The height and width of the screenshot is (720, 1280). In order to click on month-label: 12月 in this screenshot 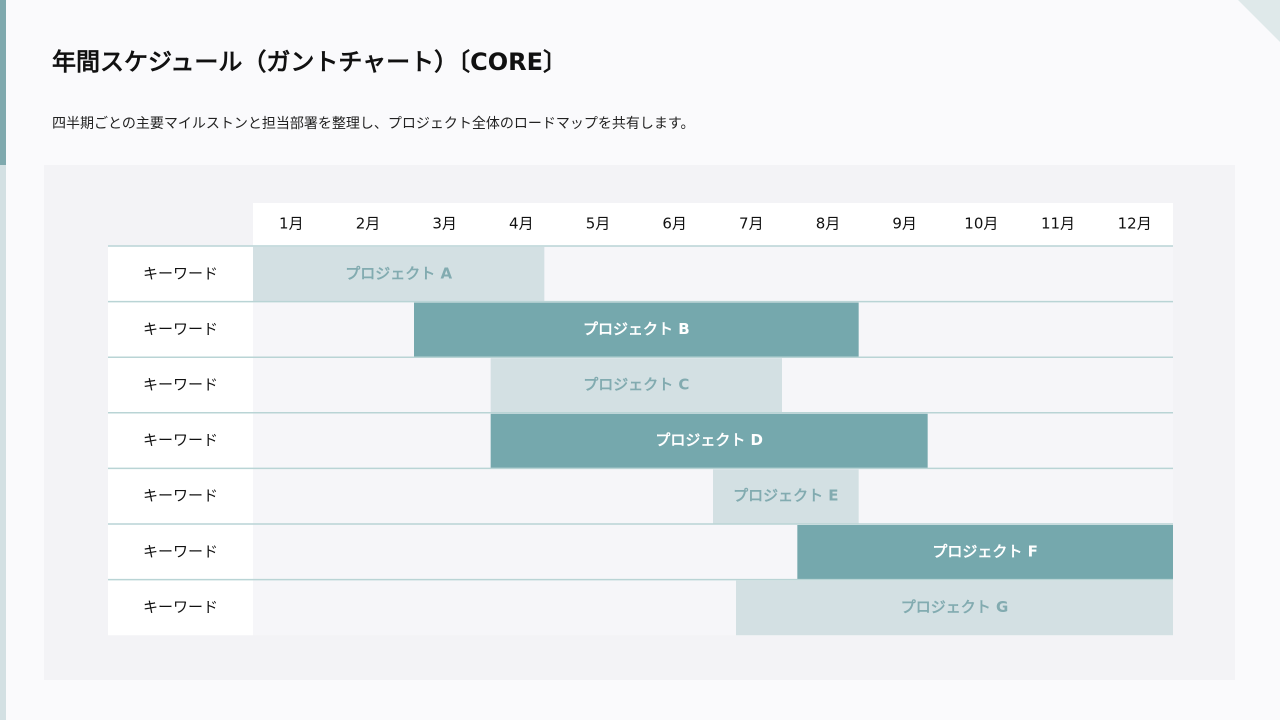, I will do `click(1135, 224)`.